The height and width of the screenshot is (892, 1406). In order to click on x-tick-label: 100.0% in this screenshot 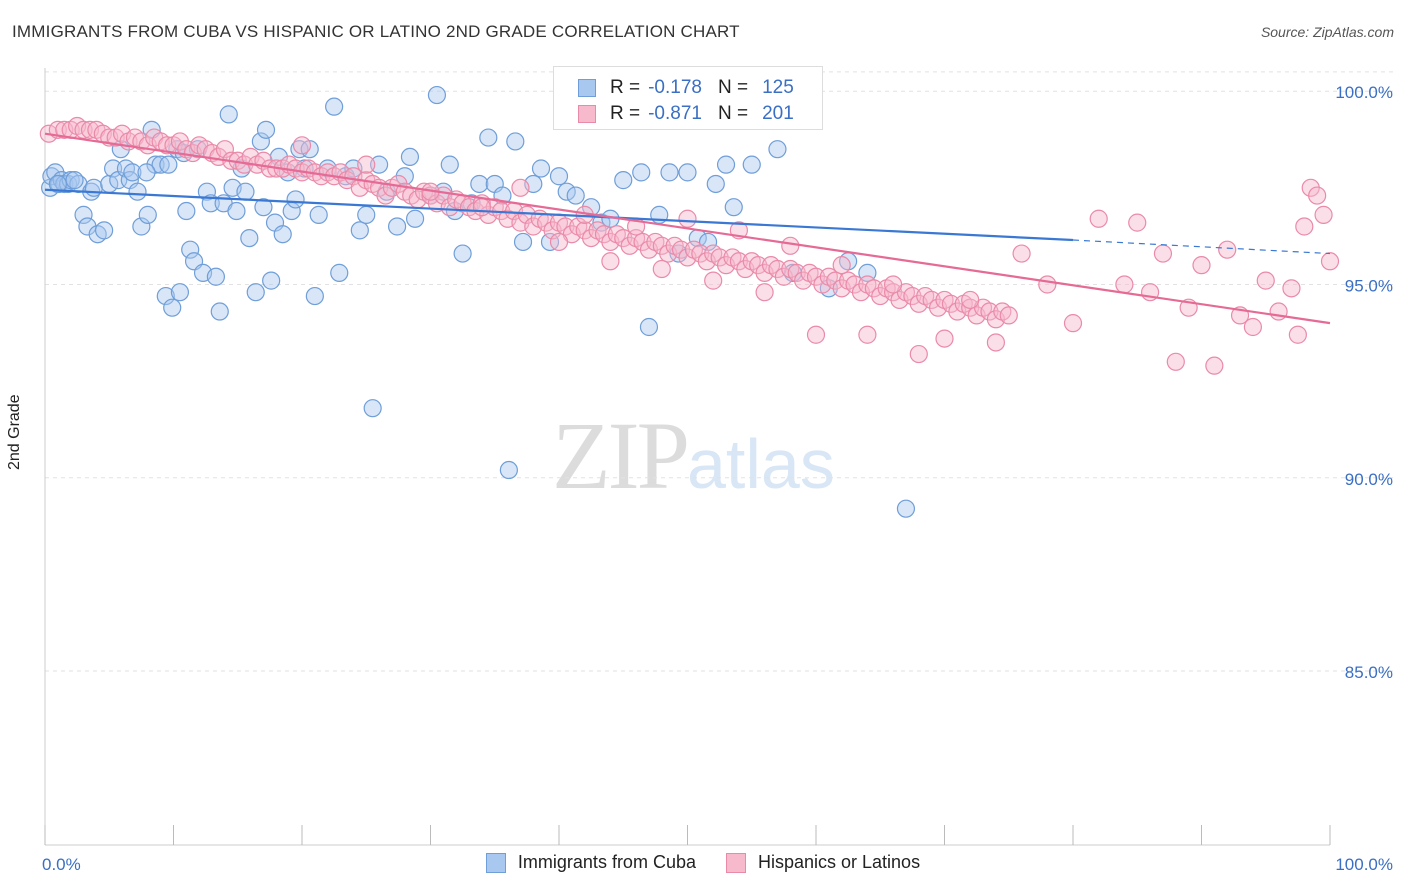, I will do `click(1364, 864)`.